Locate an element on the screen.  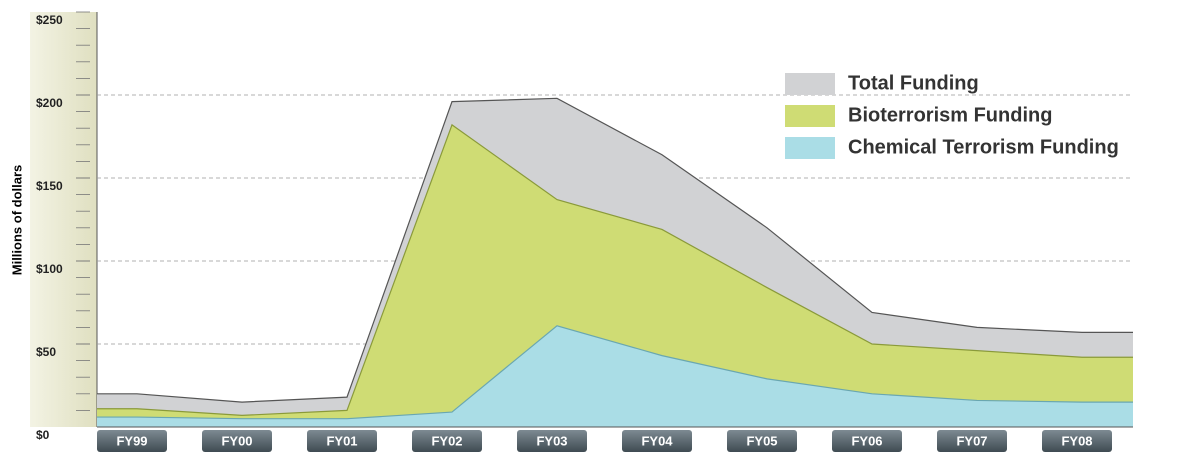
x-tick-label: FY99 is located at coordinates (131, 440).